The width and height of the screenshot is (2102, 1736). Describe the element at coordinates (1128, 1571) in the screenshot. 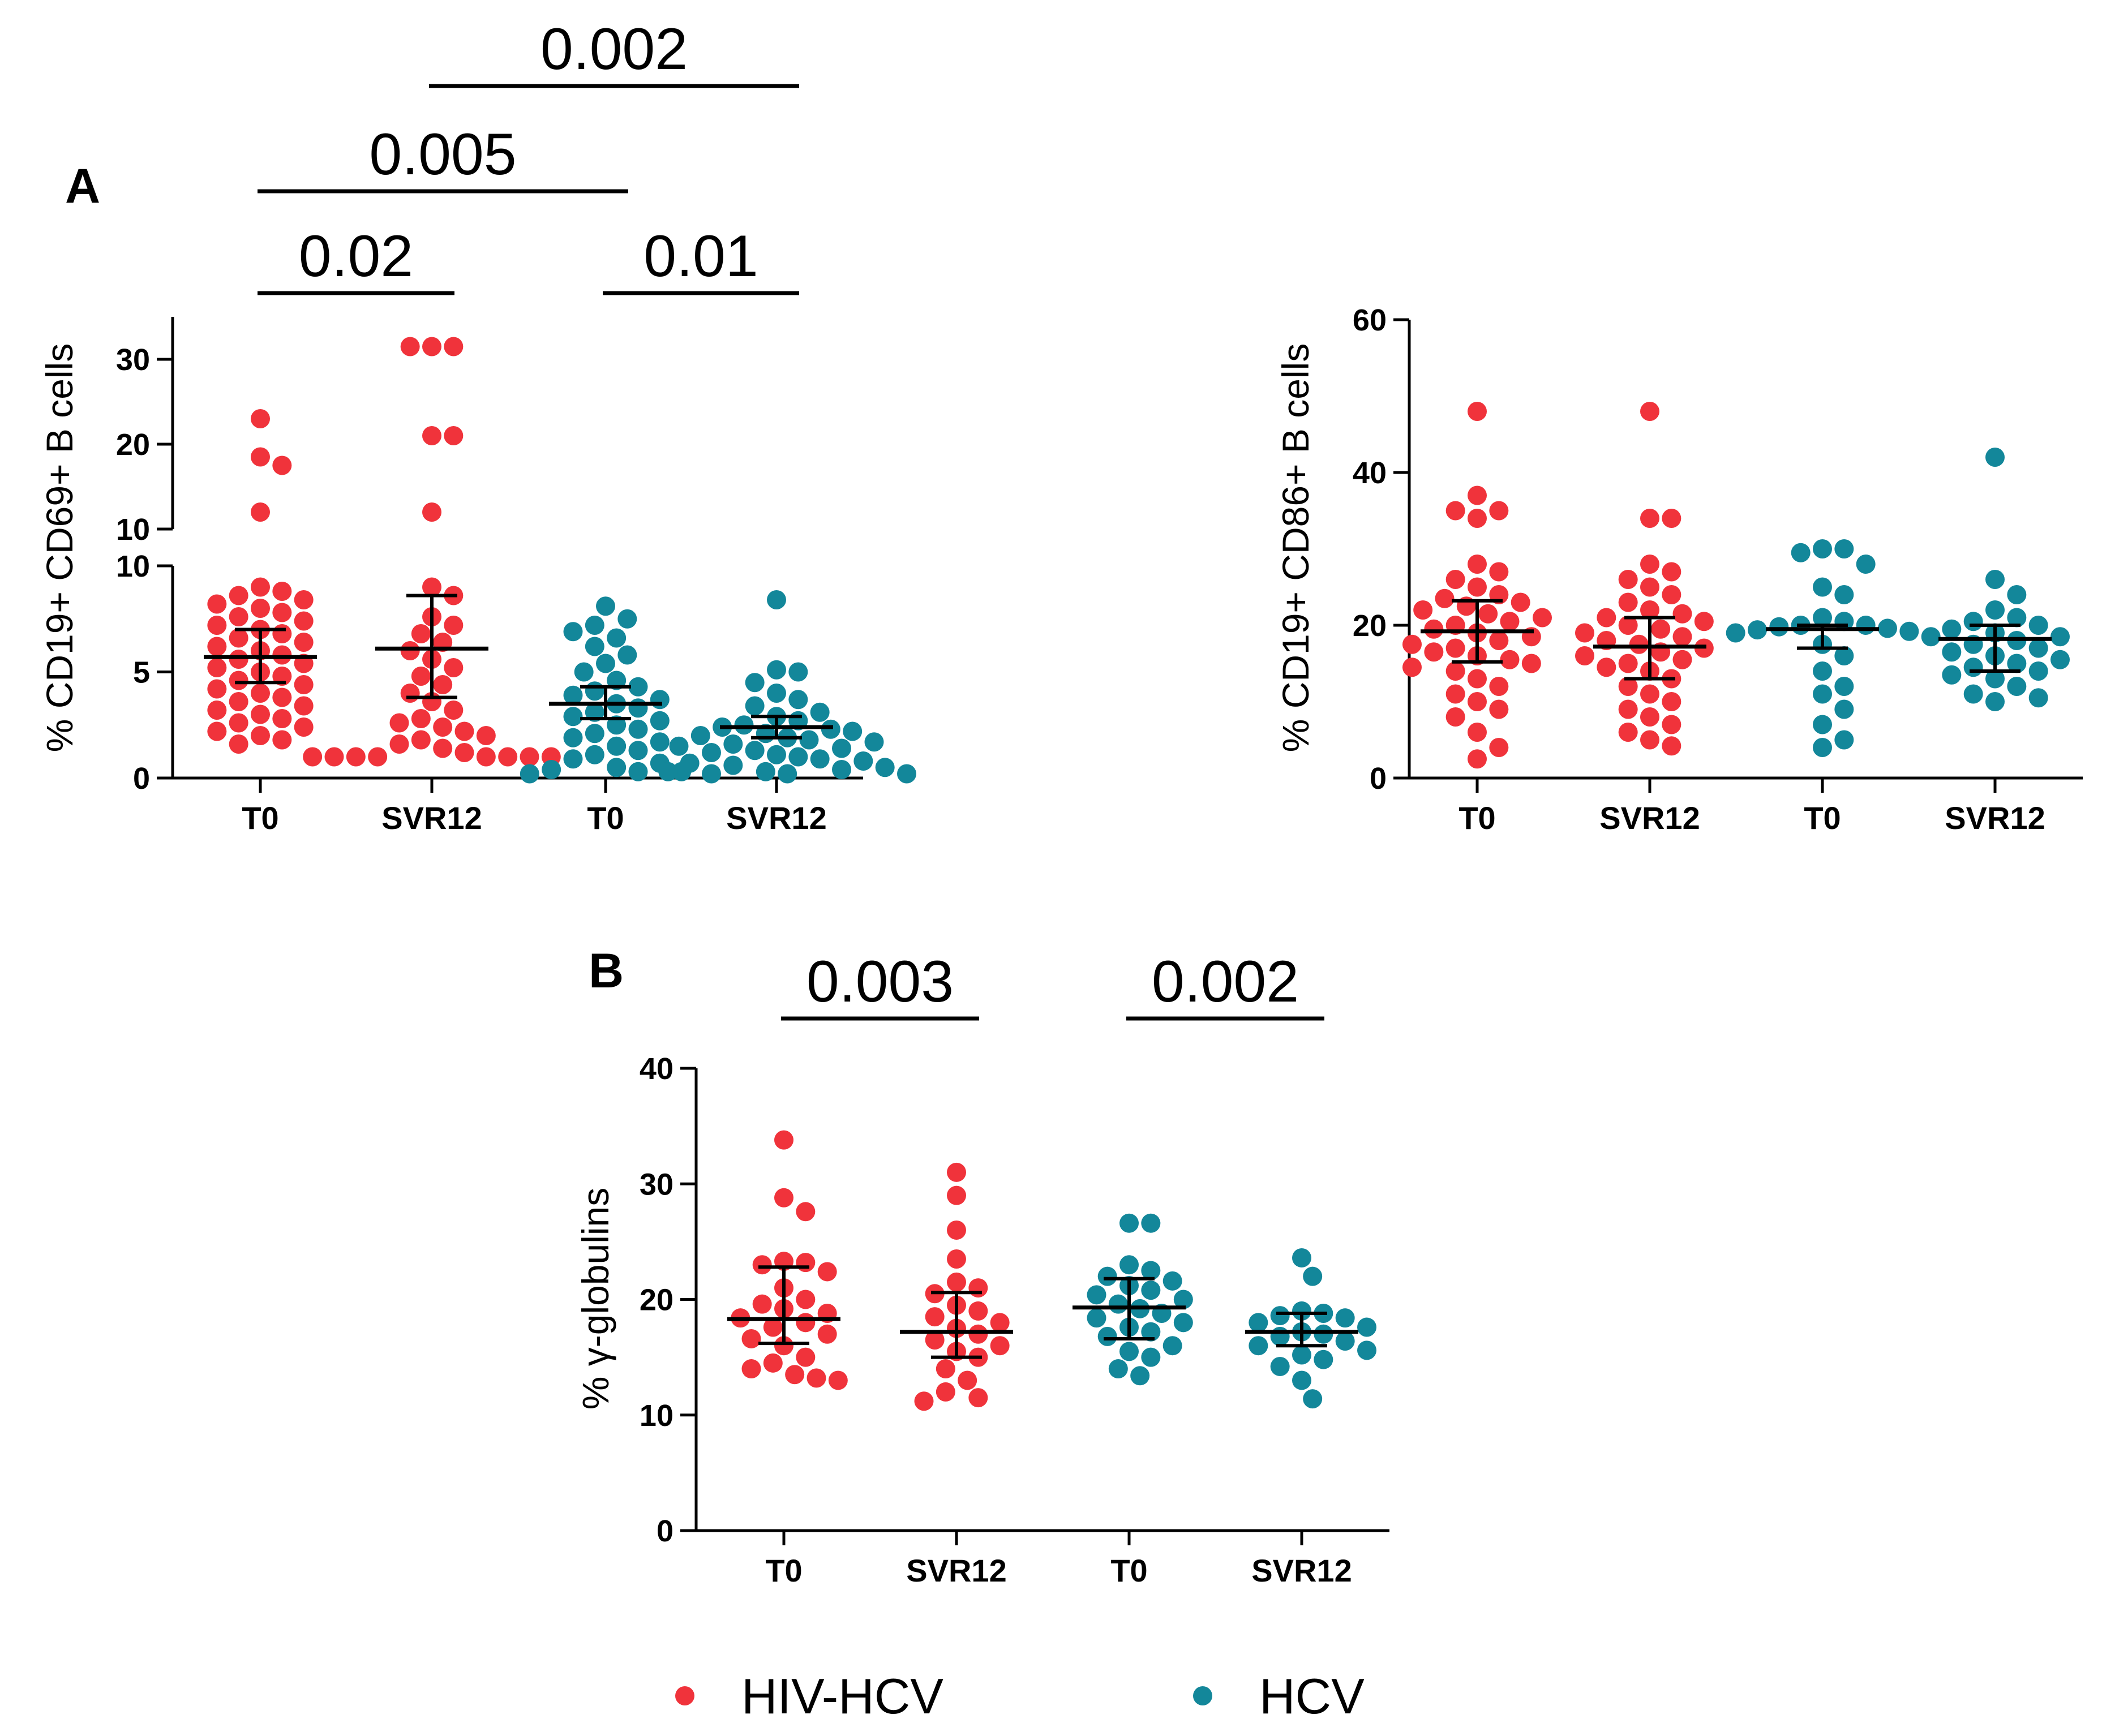

I see `x-tick-label: T0` at that location.